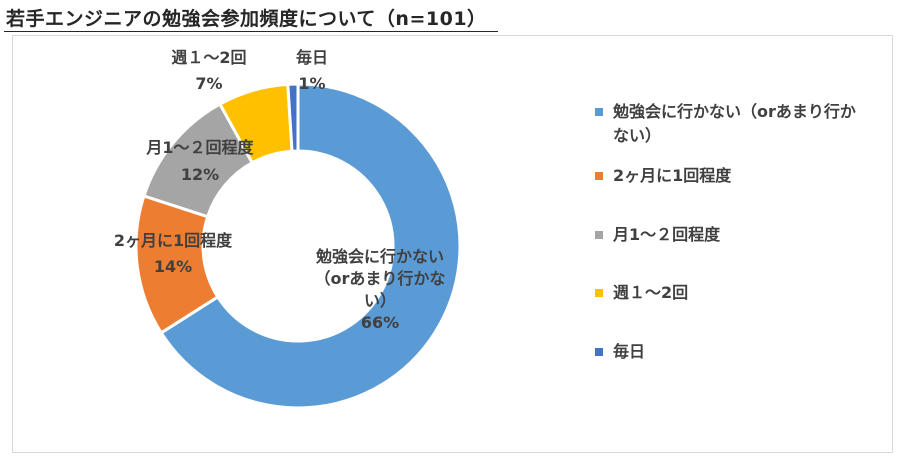 Image resolution: width=903 pixels, height=461 pixels. I want to click on data-label-percent: 66%, so click(380, 322).